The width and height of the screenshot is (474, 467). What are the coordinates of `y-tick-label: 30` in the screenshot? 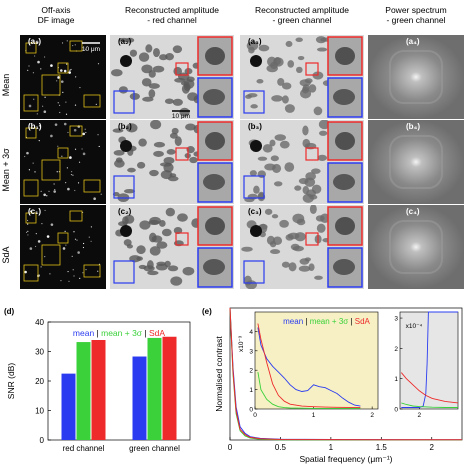 It's located at (39, 352).